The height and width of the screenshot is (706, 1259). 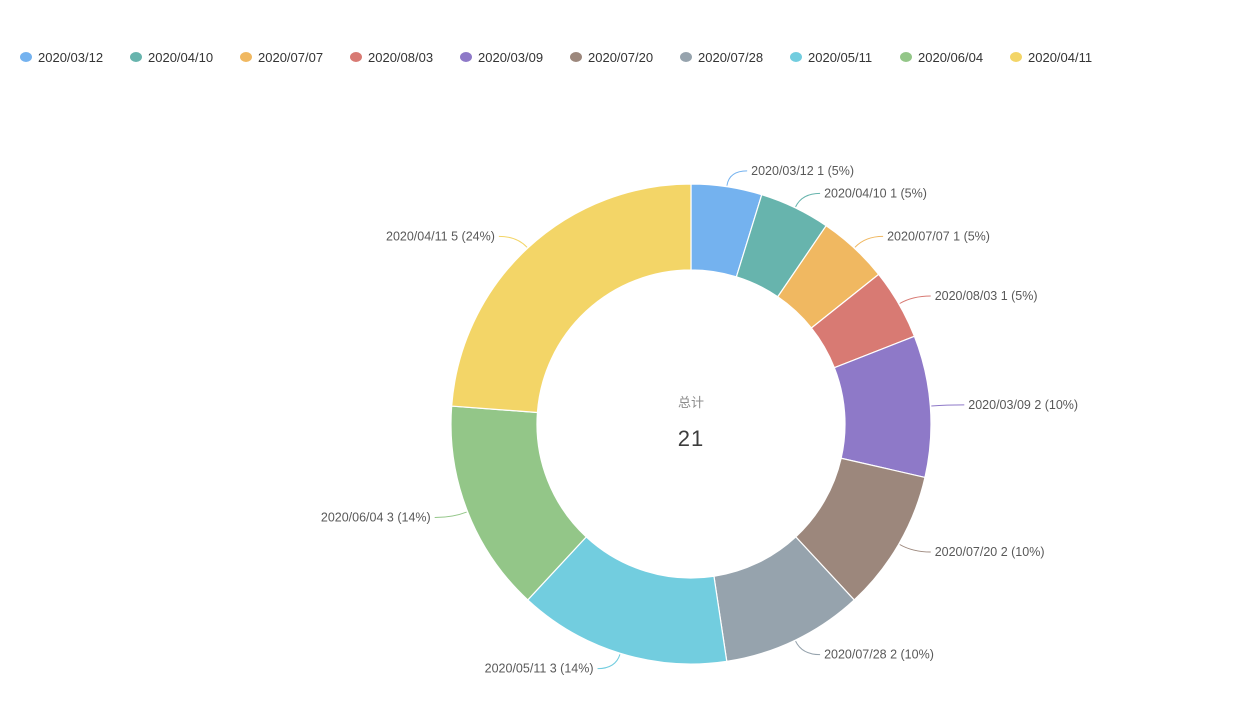 I want to click on legend-item: 2020/03/12, so click(x=61, y=57).